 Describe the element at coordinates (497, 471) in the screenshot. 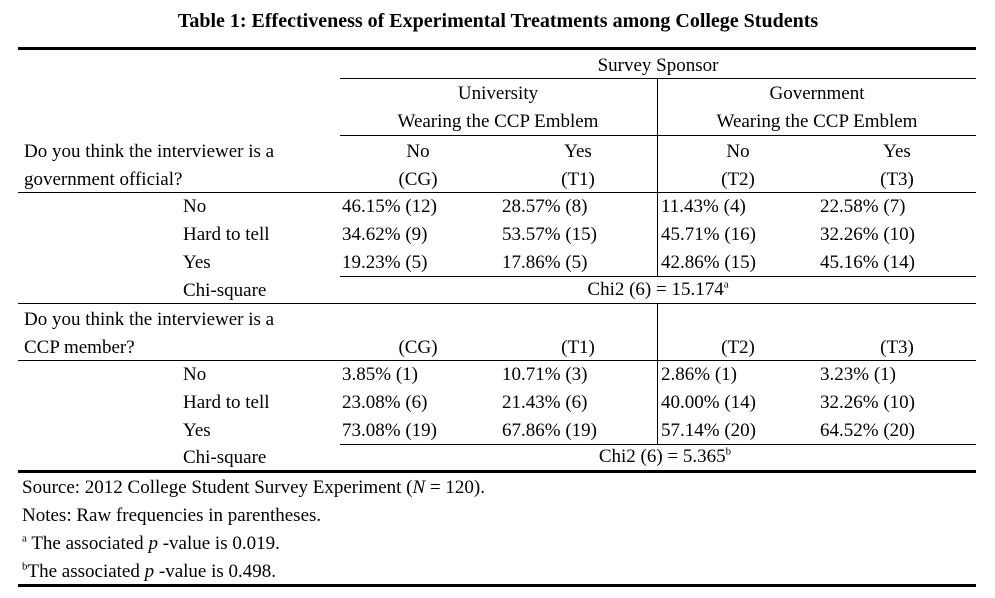

I see `mid-thick-rule` at that location.